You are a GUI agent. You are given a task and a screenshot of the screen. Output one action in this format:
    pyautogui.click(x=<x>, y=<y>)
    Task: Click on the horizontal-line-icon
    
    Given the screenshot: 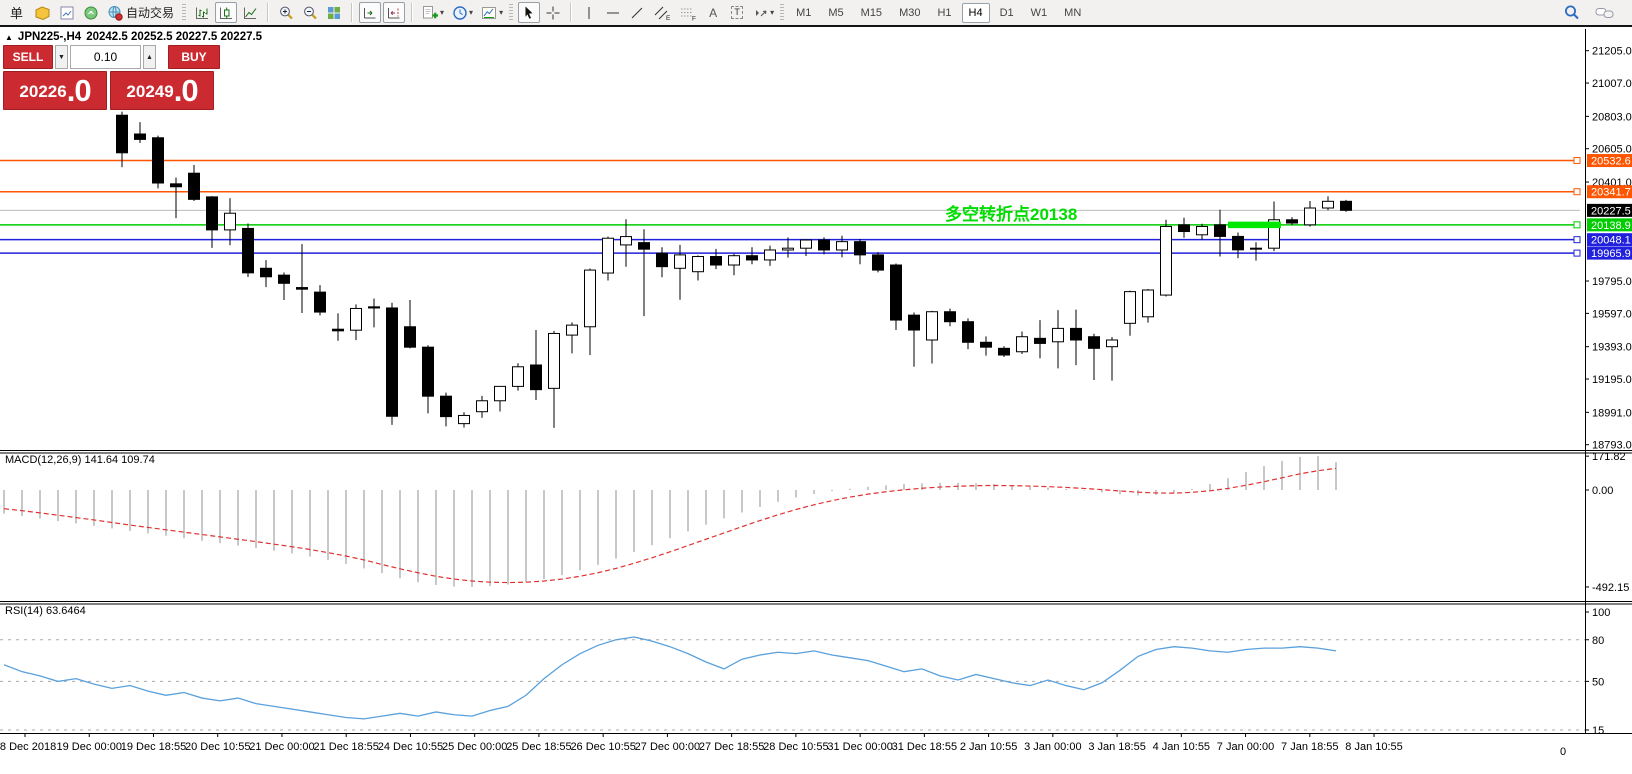 What is the action you would take?
    pyautogui.click(x=613, y=12)
    